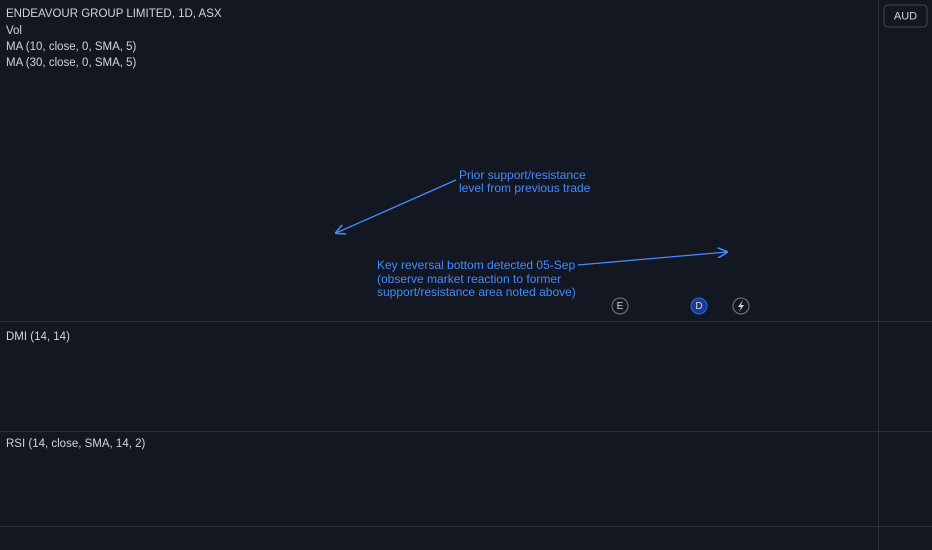  I want to click on lightning-icon, so click(741, 306).